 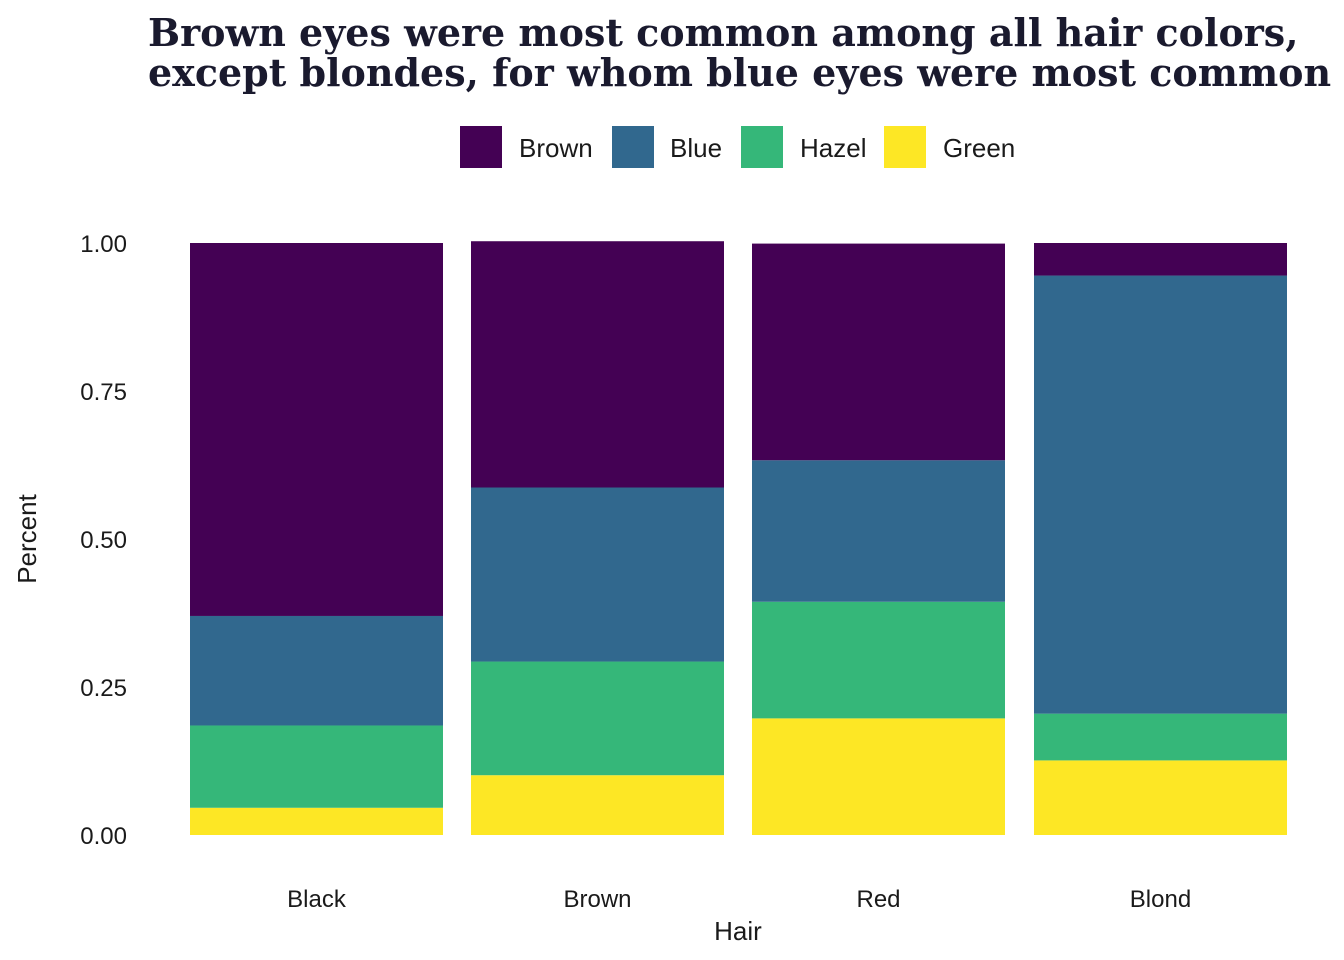 I want to click on y-tick-label: 0.75, so click(x=103, y=392).